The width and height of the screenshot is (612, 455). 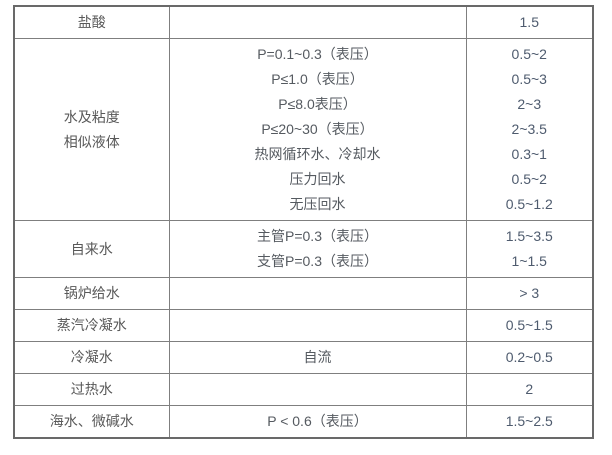 I want to click on condition-line: 支管P=0.3（表压）, so click(x=317, y=261).